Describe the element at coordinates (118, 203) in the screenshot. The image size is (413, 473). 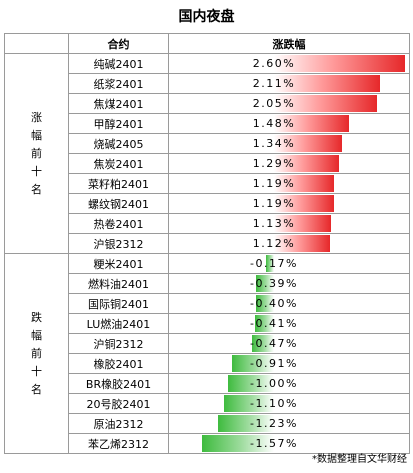
I see `contract-name: 螺纹钢2401` at that location.